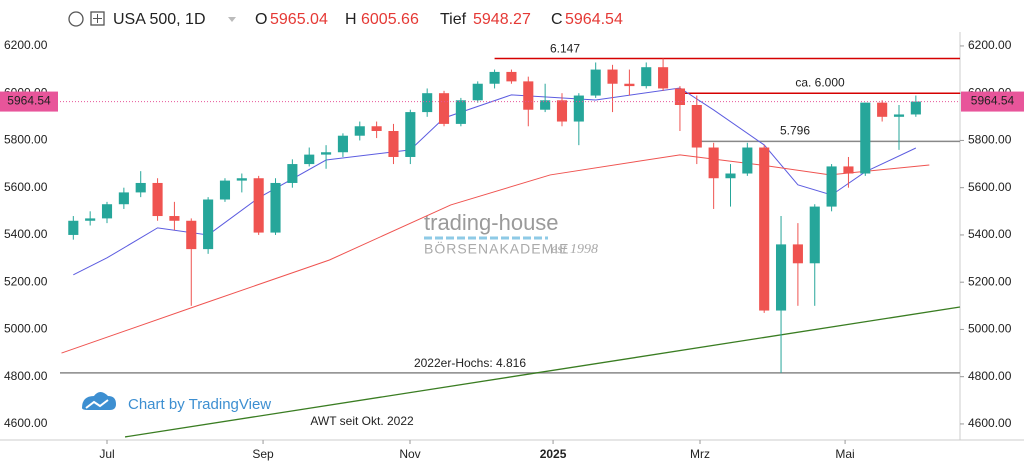  I want to click on ohlc-label: H, so click(351, 19).